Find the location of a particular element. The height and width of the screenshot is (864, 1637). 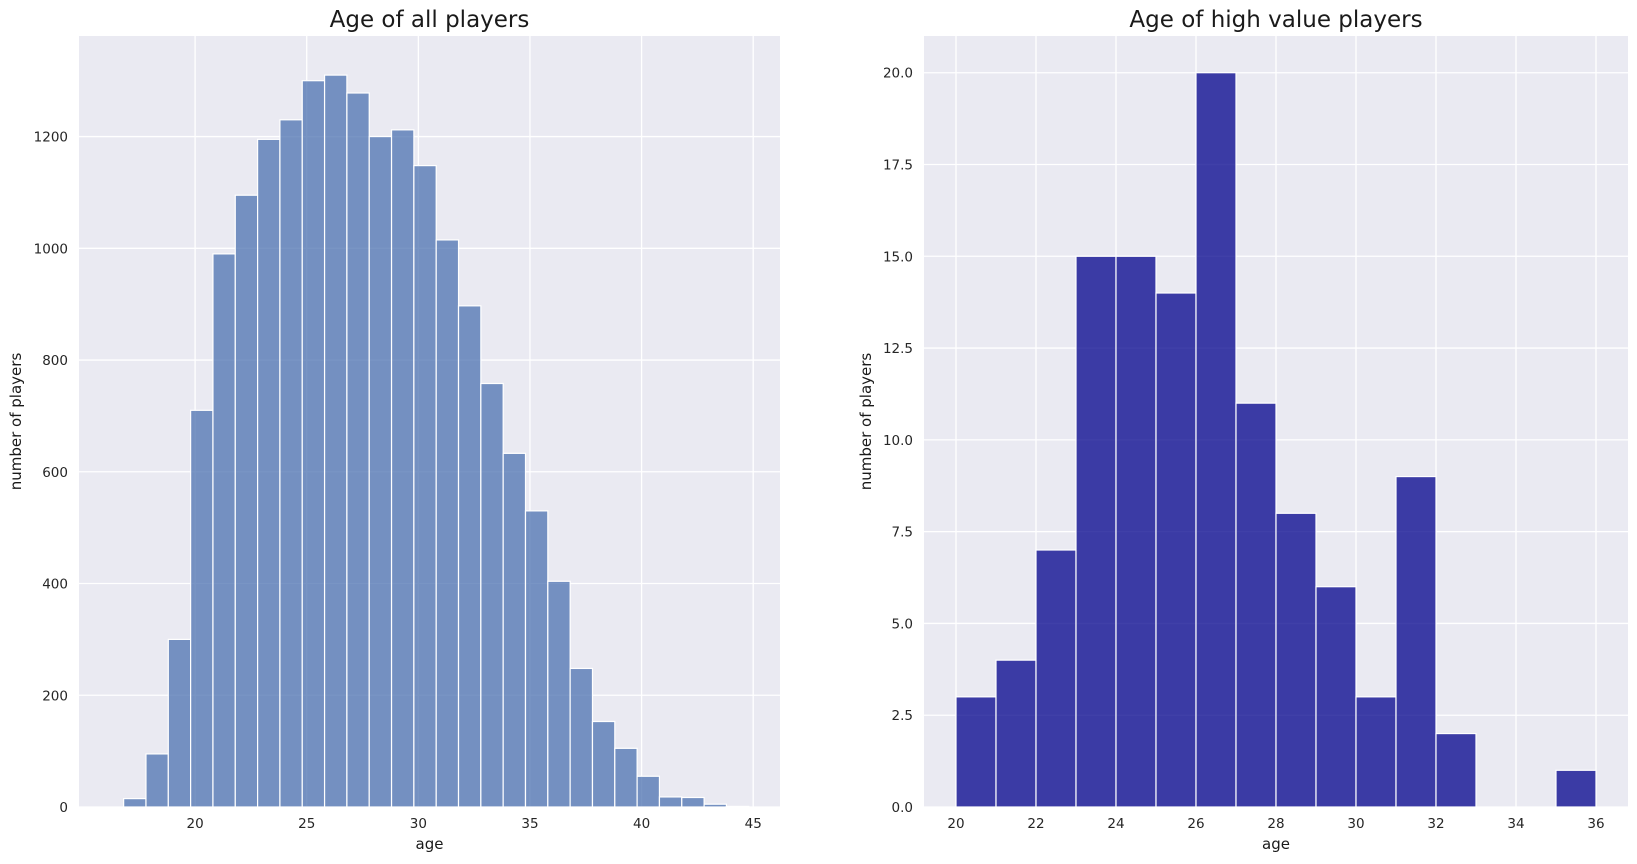

y-tick-label: 400 is located at coordinates (55, 585).